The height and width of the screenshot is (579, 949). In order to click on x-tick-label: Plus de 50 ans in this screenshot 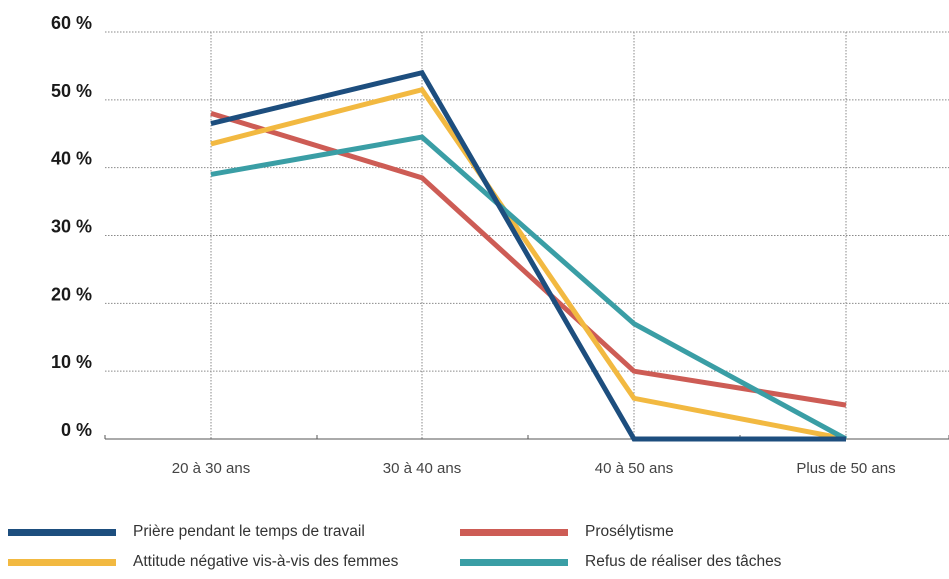, I will do `click(845, 468)`.